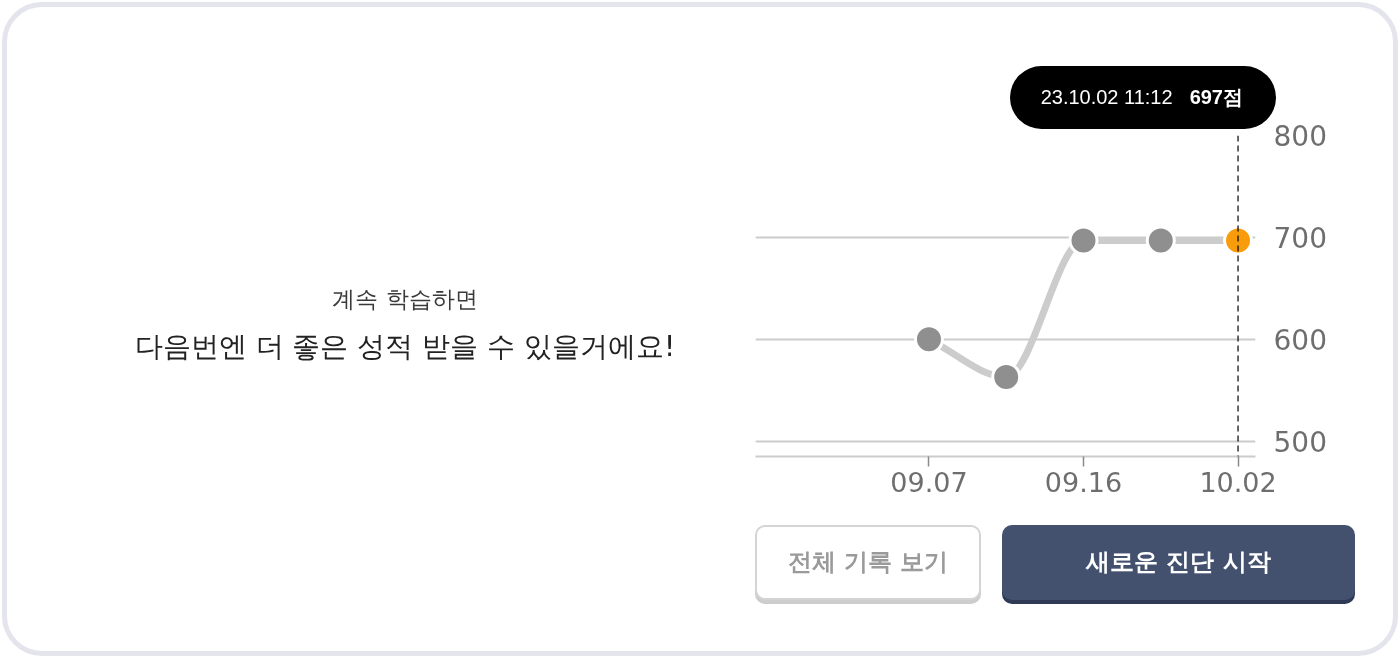 Image resolution: width=1400 pixels, height=658 pixels. What do you see at coordinates (1300, 136) in the screenshot?
I see `y-tick-label: 800` at bounding box center [1300, 136].